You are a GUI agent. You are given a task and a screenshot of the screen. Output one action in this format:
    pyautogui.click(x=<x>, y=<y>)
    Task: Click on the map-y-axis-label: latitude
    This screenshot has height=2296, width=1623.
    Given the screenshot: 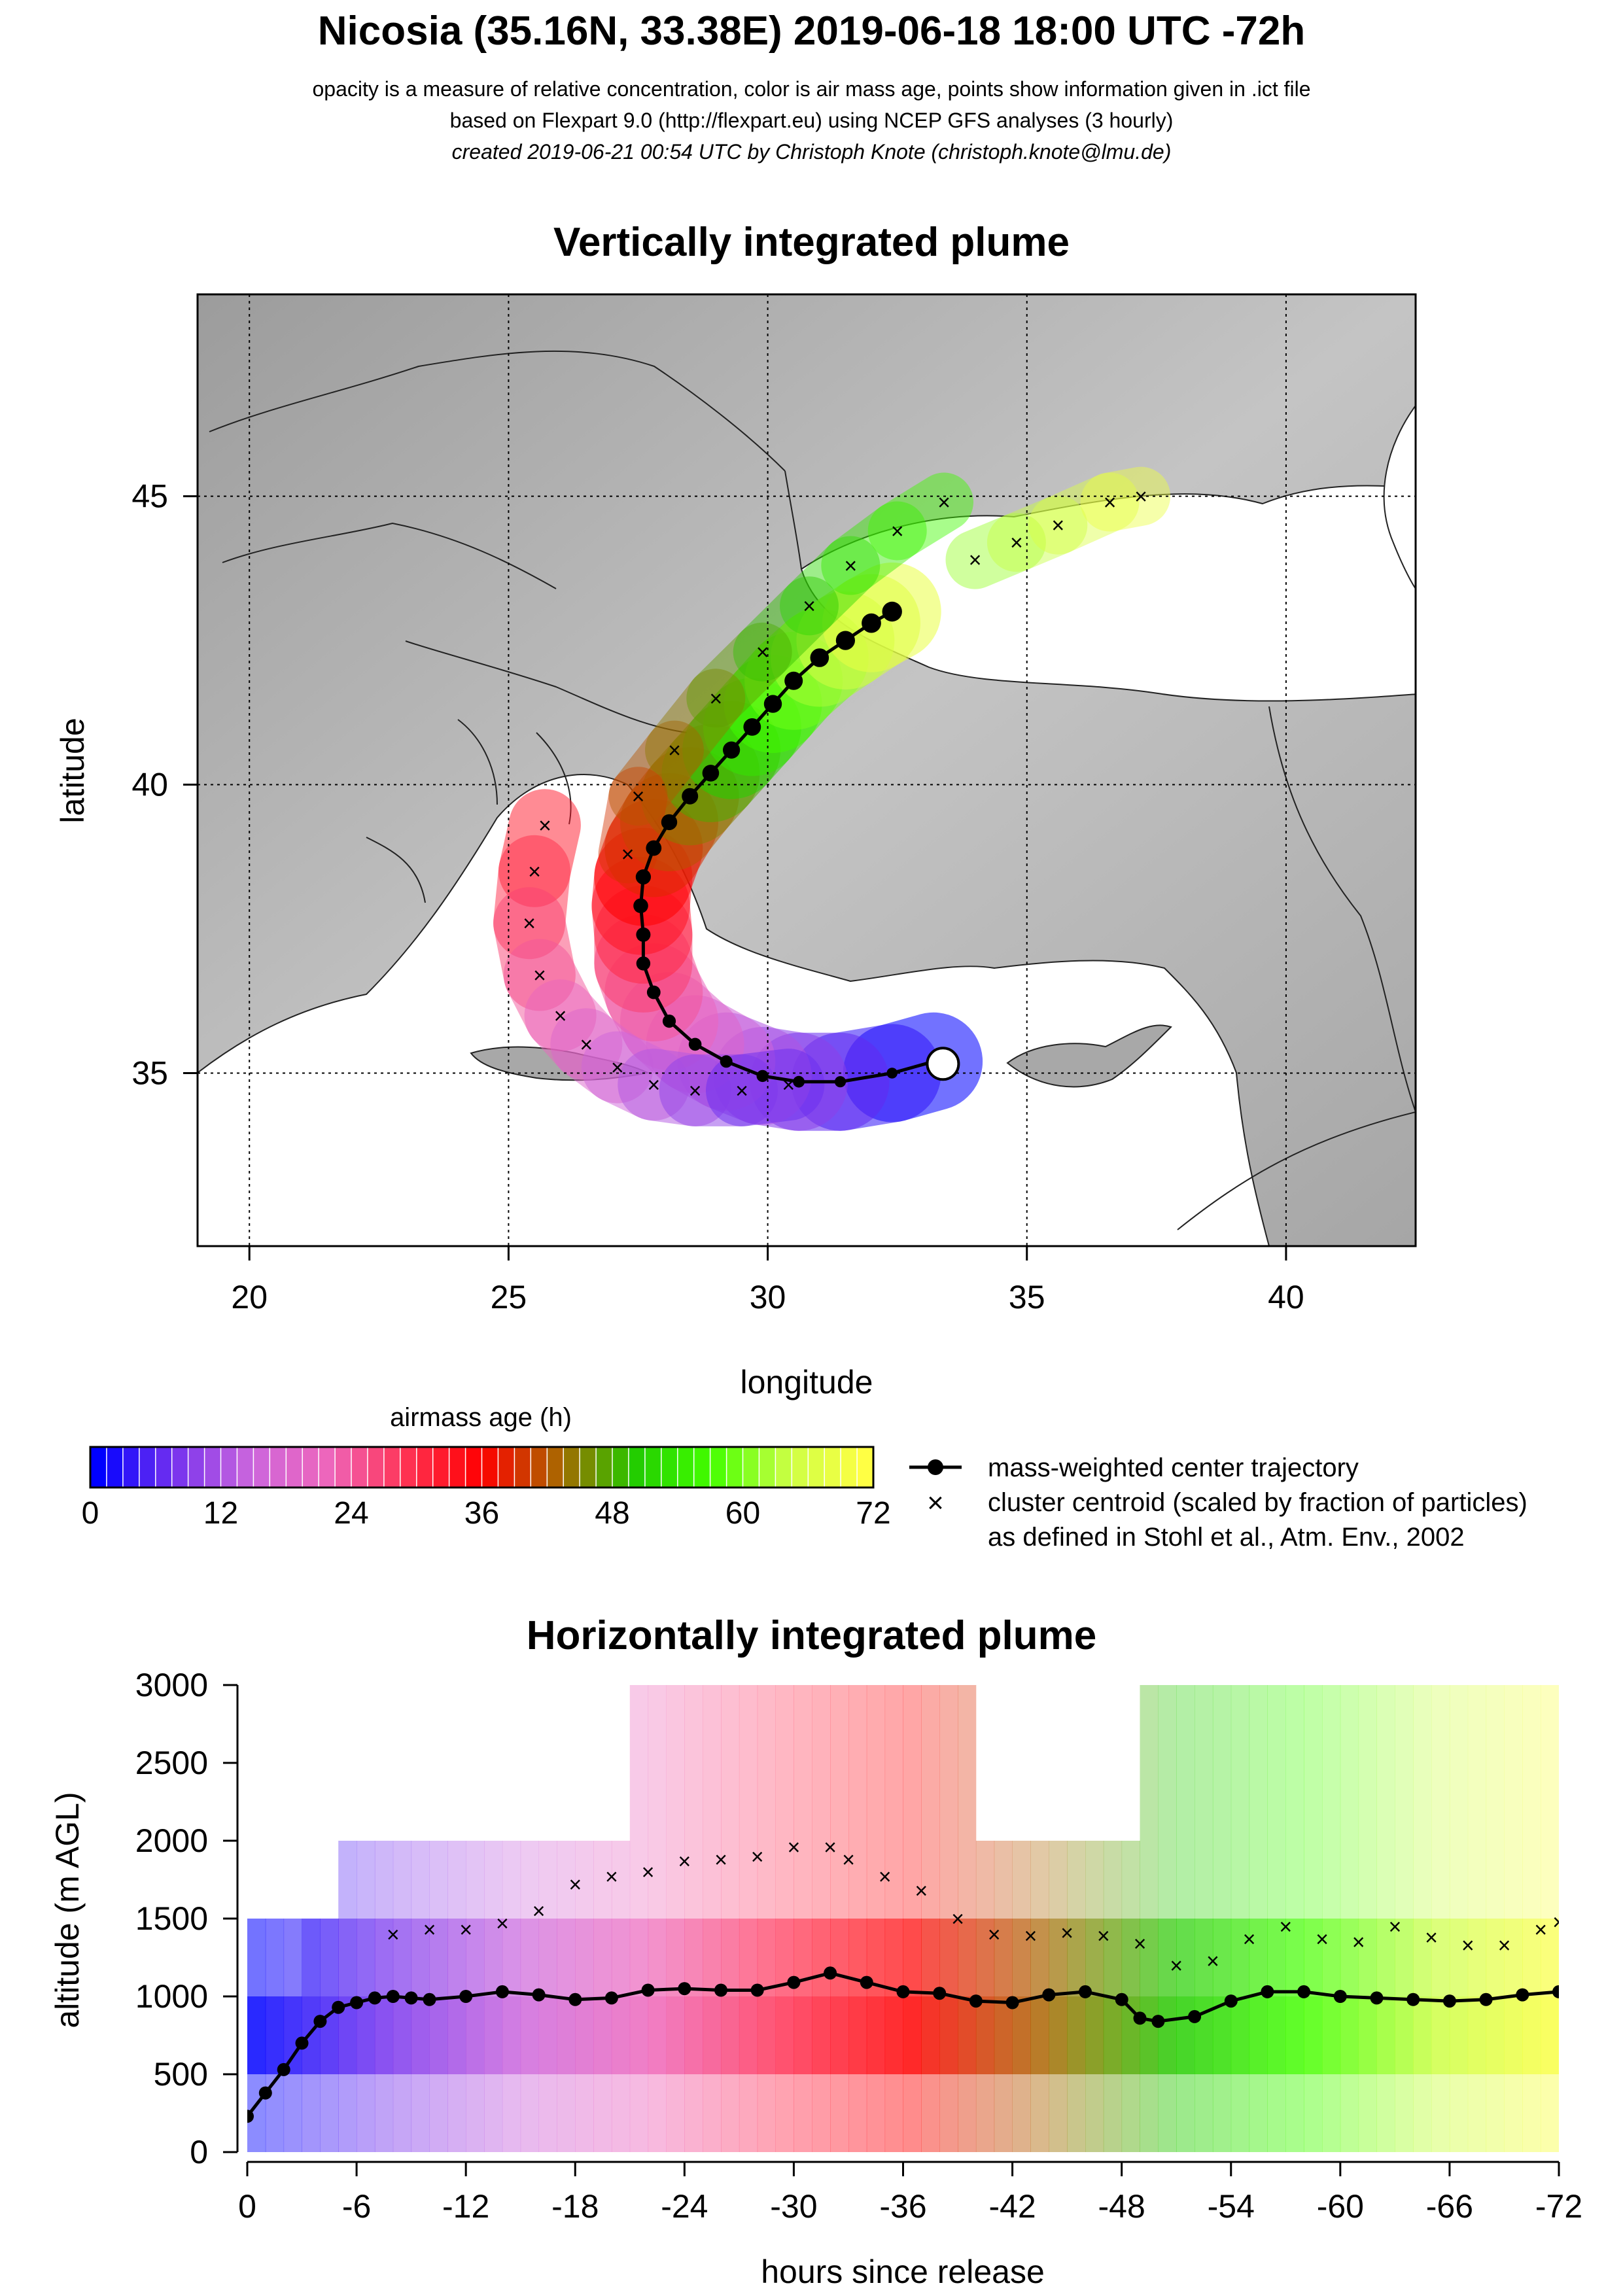 What is the action you would take?
    pyautogui.click(x=73, y=770)
    